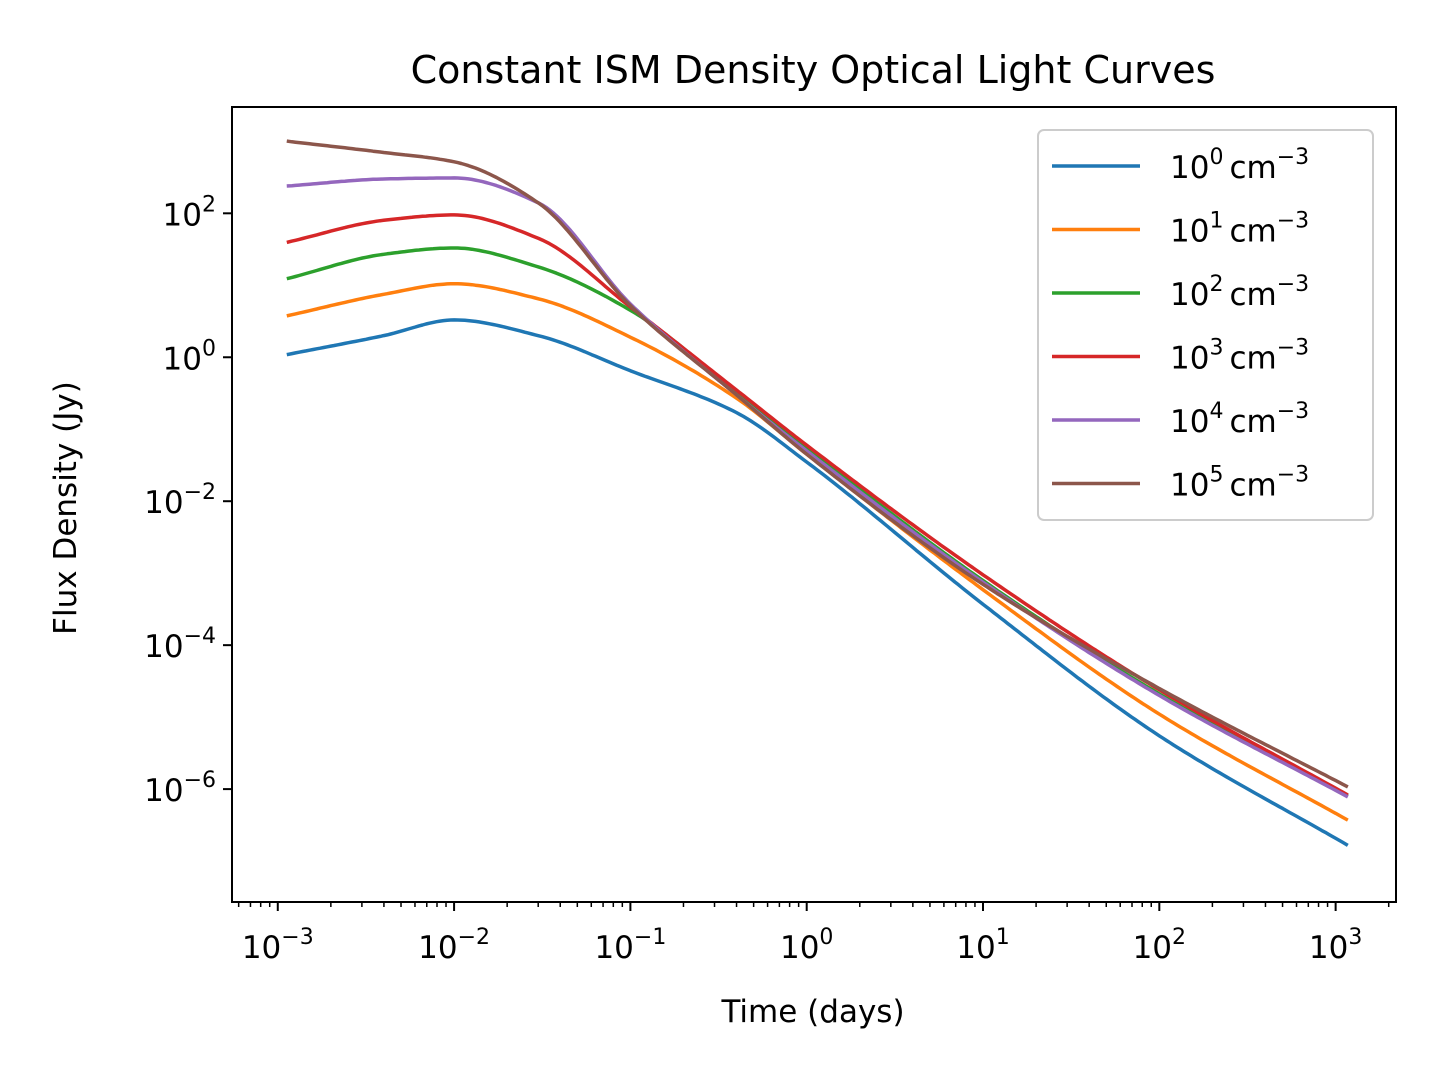  What do you see at coordinates (180, 500) in the screenshot?
I see `y-tick-label: 10⁻²` at bounding box center [180, 500].